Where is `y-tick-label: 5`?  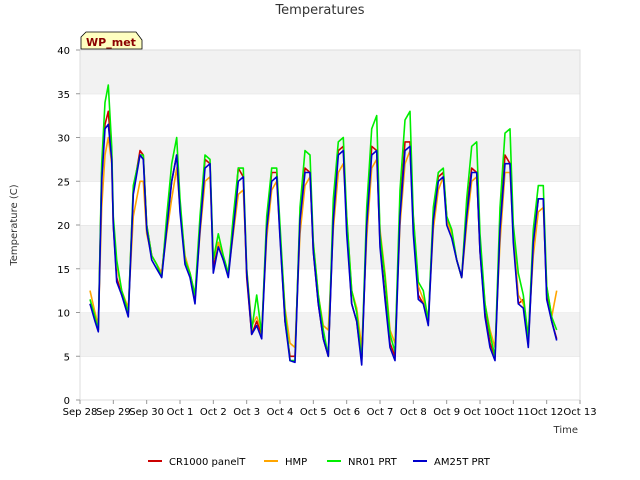
y-tick-label: 5 is located at coordinates (67, 357).